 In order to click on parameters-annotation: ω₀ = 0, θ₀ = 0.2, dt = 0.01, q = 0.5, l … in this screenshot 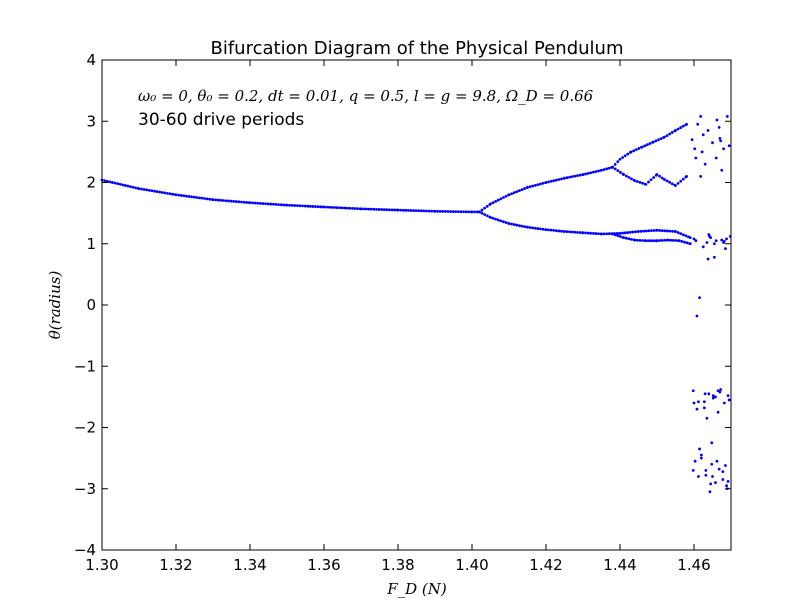, I will do `click(366, 96)`.